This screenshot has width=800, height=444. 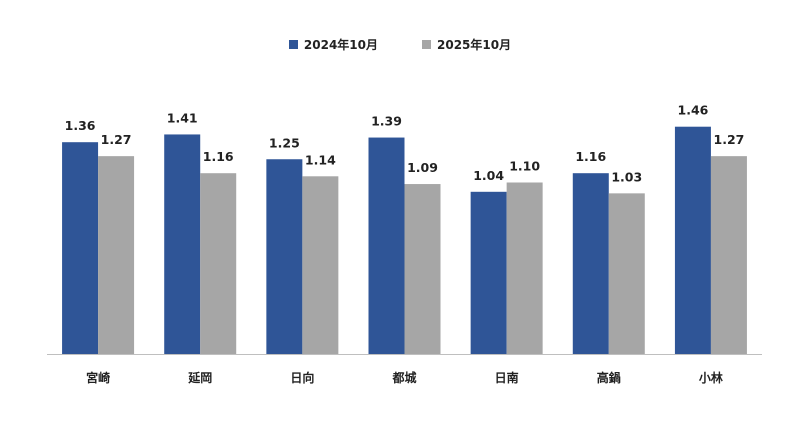 I want to click on bar-小林-2024年10月, so click(x=692, y=240).